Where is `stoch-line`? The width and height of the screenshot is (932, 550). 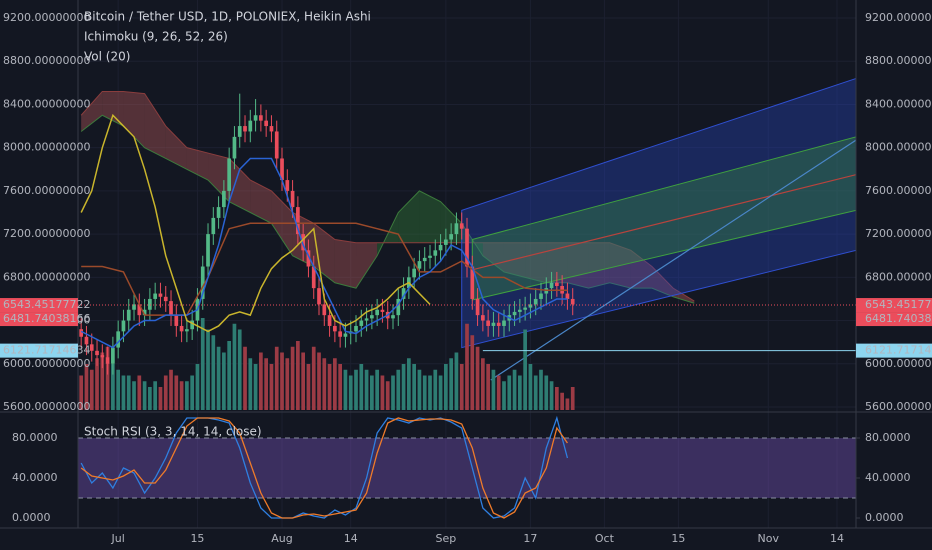
stoch-line is located at coordinates (324, 467).